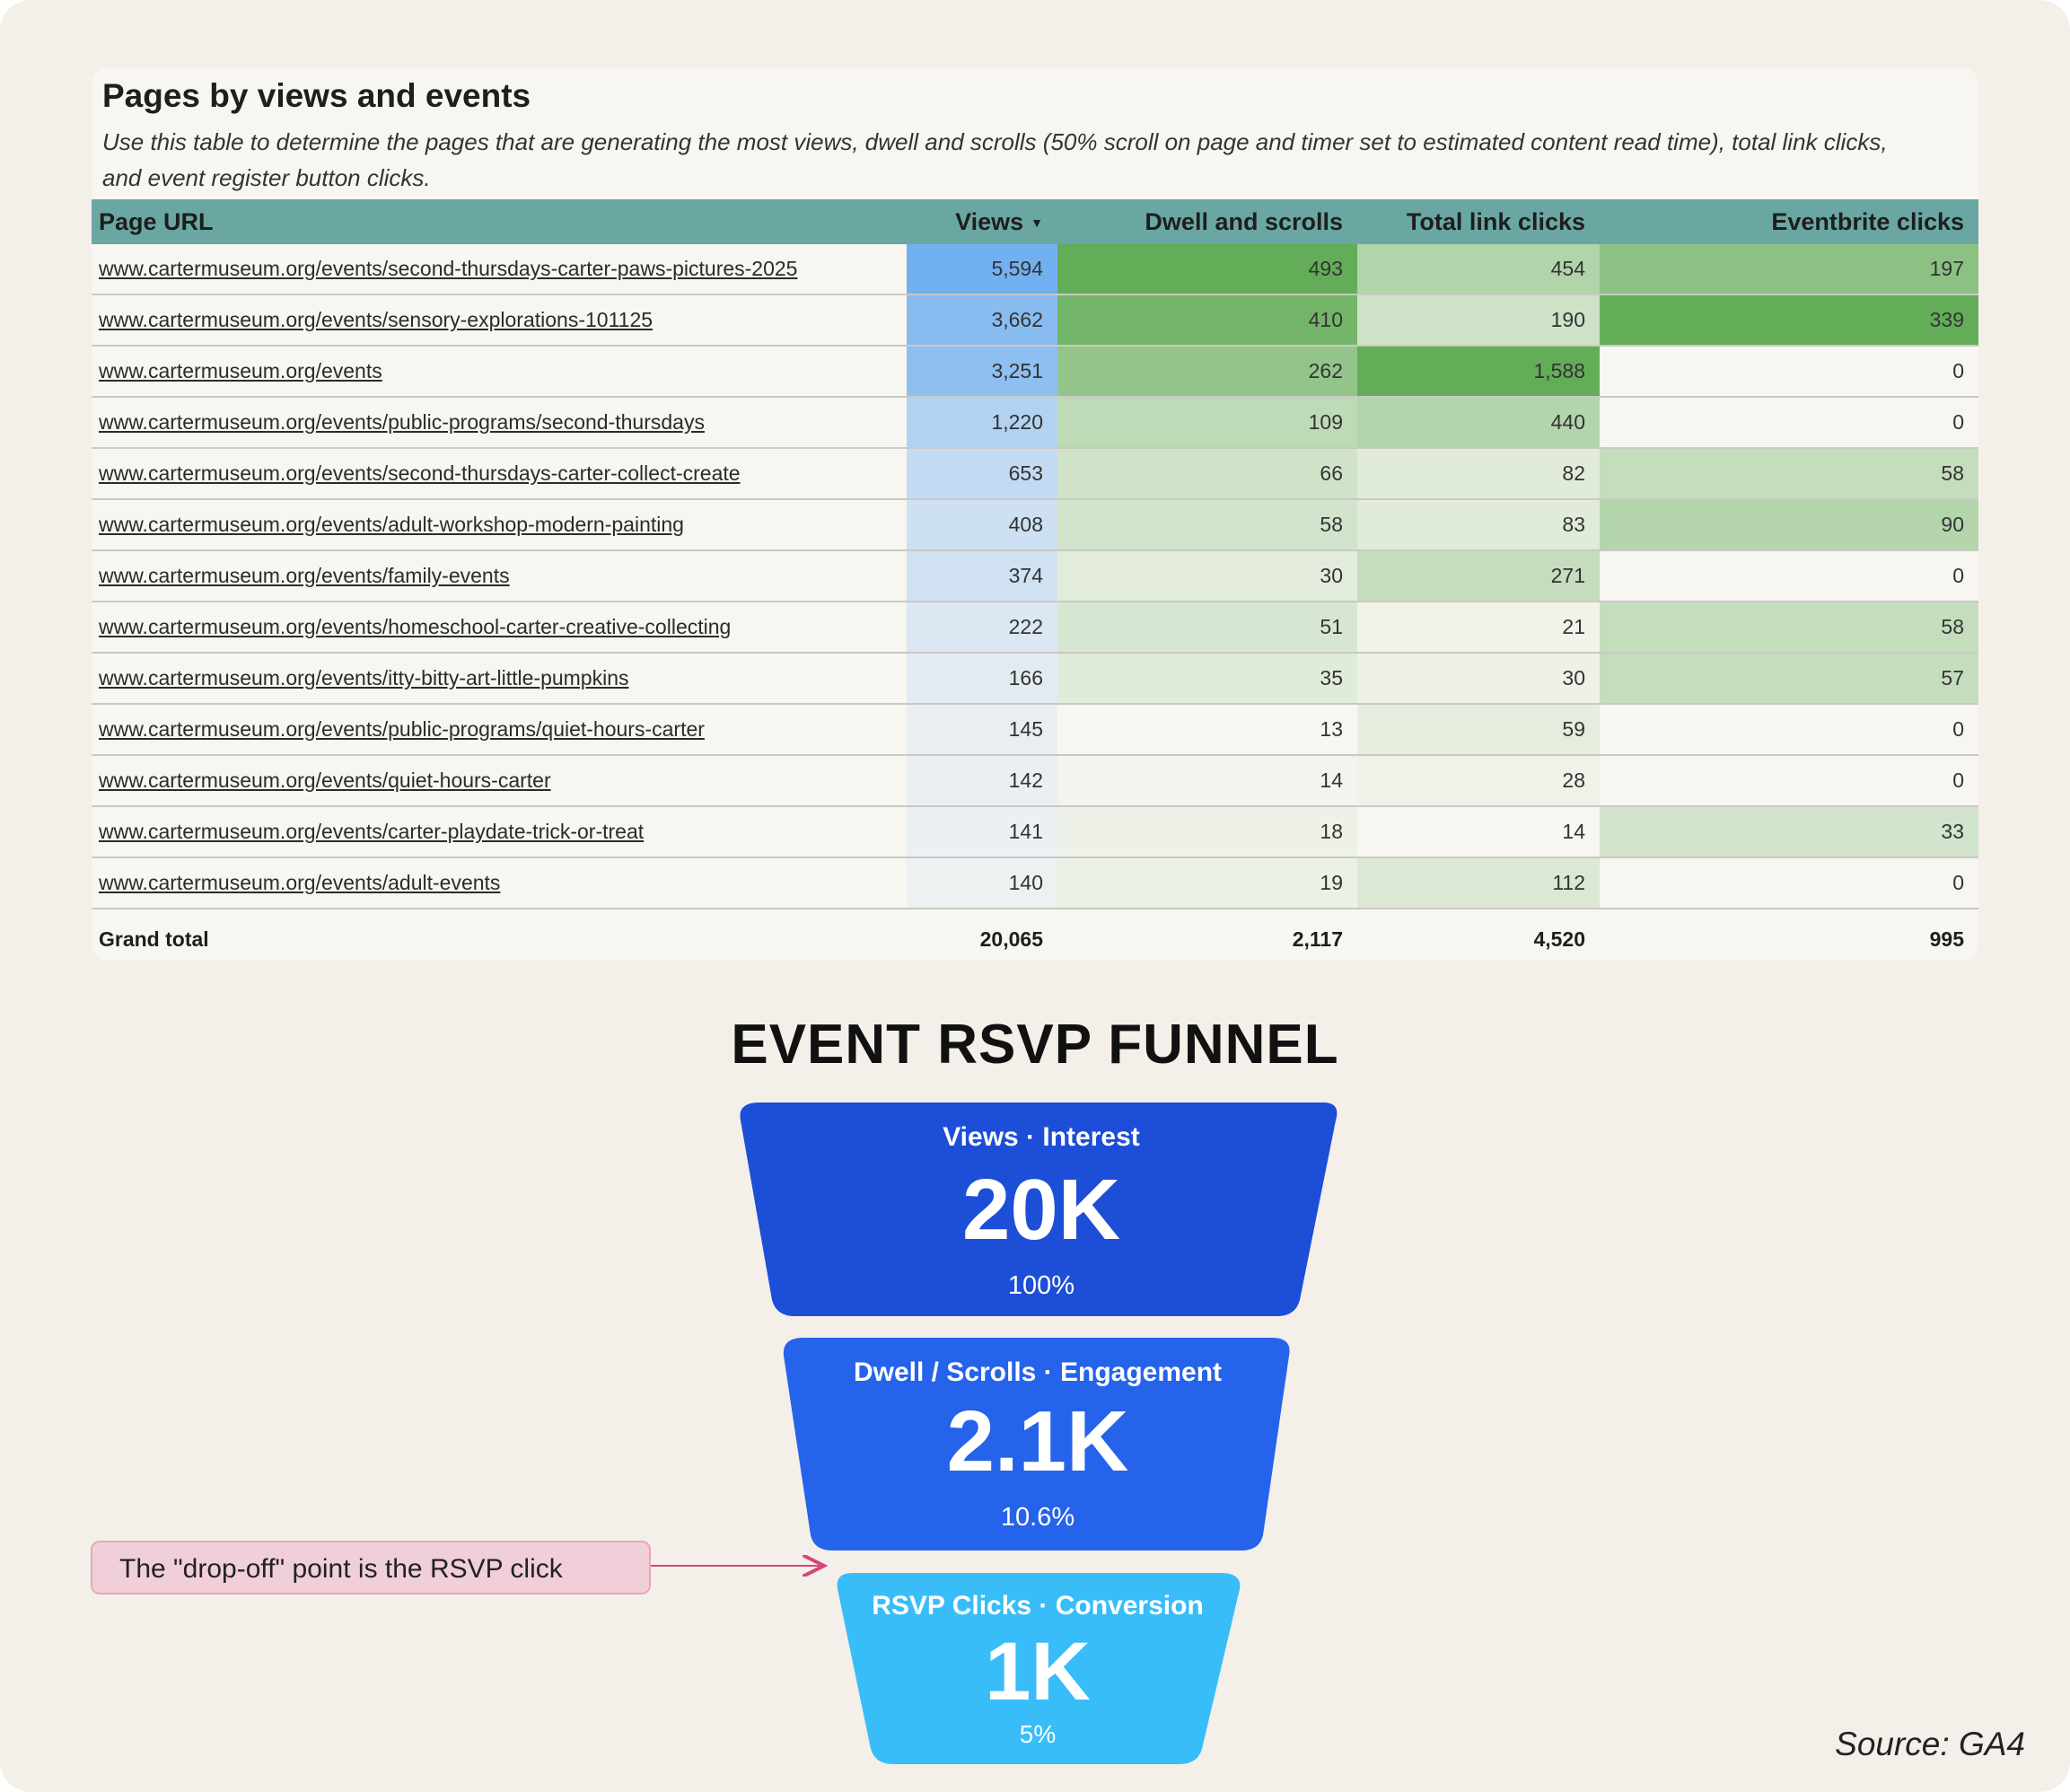 This screenshot has width=2070, height=1792. Describe the element at coordinates (1479, 628) in the screenshot. I see `cell-total-link-clicks: 21` at that location.